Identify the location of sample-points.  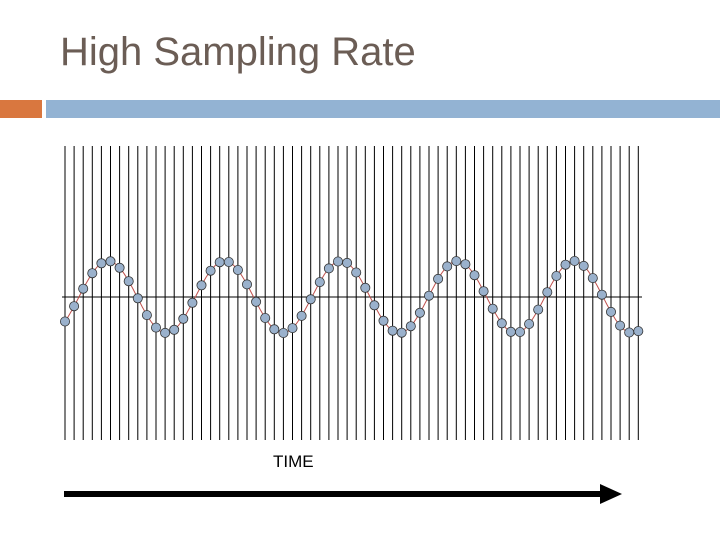
(352, 296).